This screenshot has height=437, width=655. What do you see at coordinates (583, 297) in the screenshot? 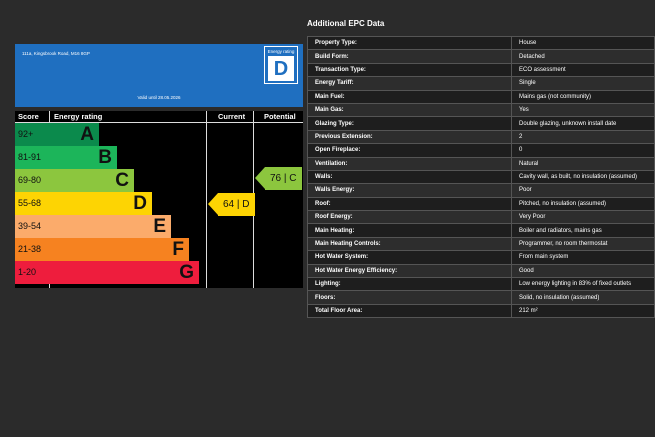
I see `row-value: Solid, no insulation (assumed)` at bounding box center [583, 297].